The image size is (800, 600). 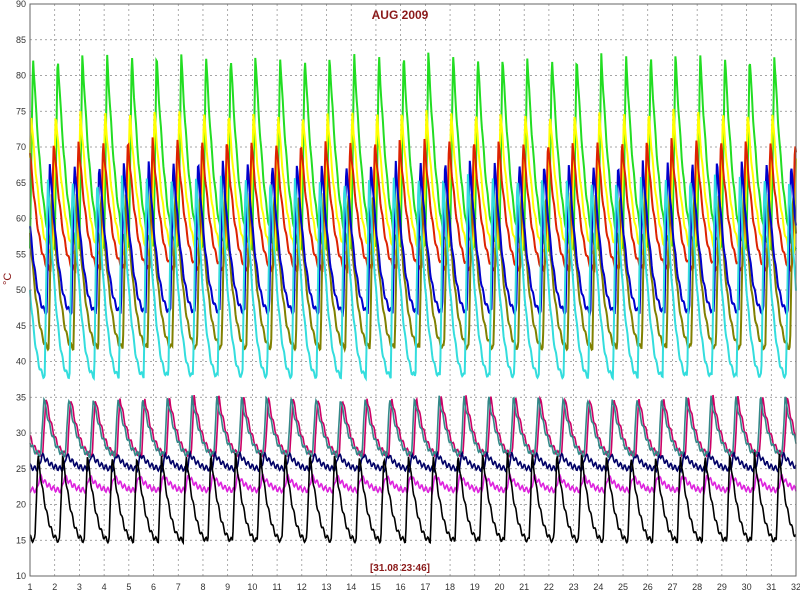 I want to click on x-tick-label: 20, so click(x=499, y=587).